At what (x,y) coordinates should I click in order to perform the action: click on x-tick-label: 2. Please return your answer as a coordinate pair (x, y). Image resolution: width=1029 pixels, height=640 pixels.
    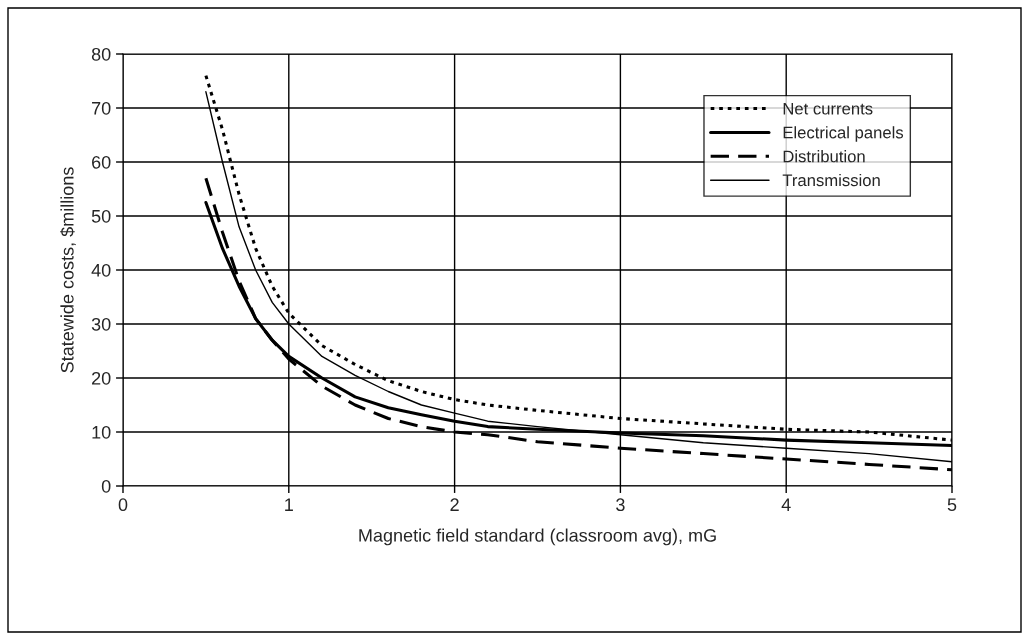
    Looking at the image, I should click on (454, 504).